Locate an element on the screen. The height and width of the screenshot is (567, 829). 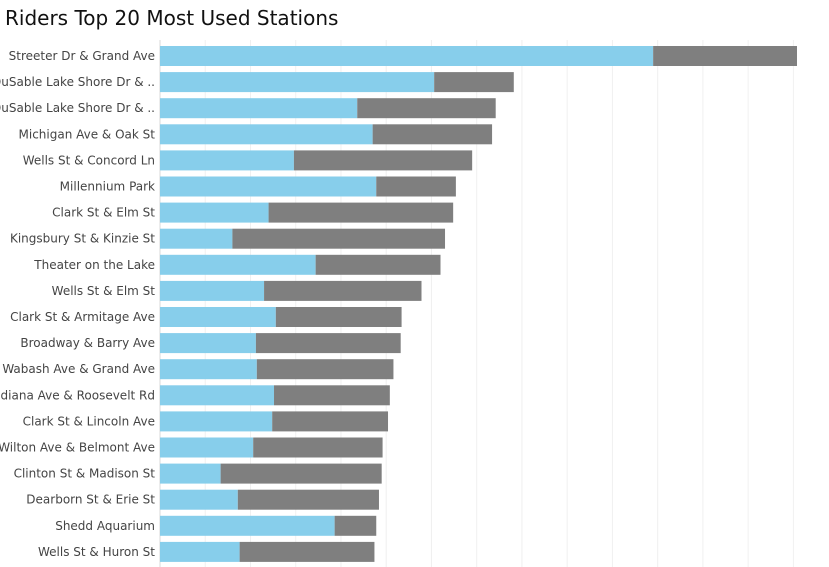
category-label: Wells St & Elm St is located at coordinates (104, 291).